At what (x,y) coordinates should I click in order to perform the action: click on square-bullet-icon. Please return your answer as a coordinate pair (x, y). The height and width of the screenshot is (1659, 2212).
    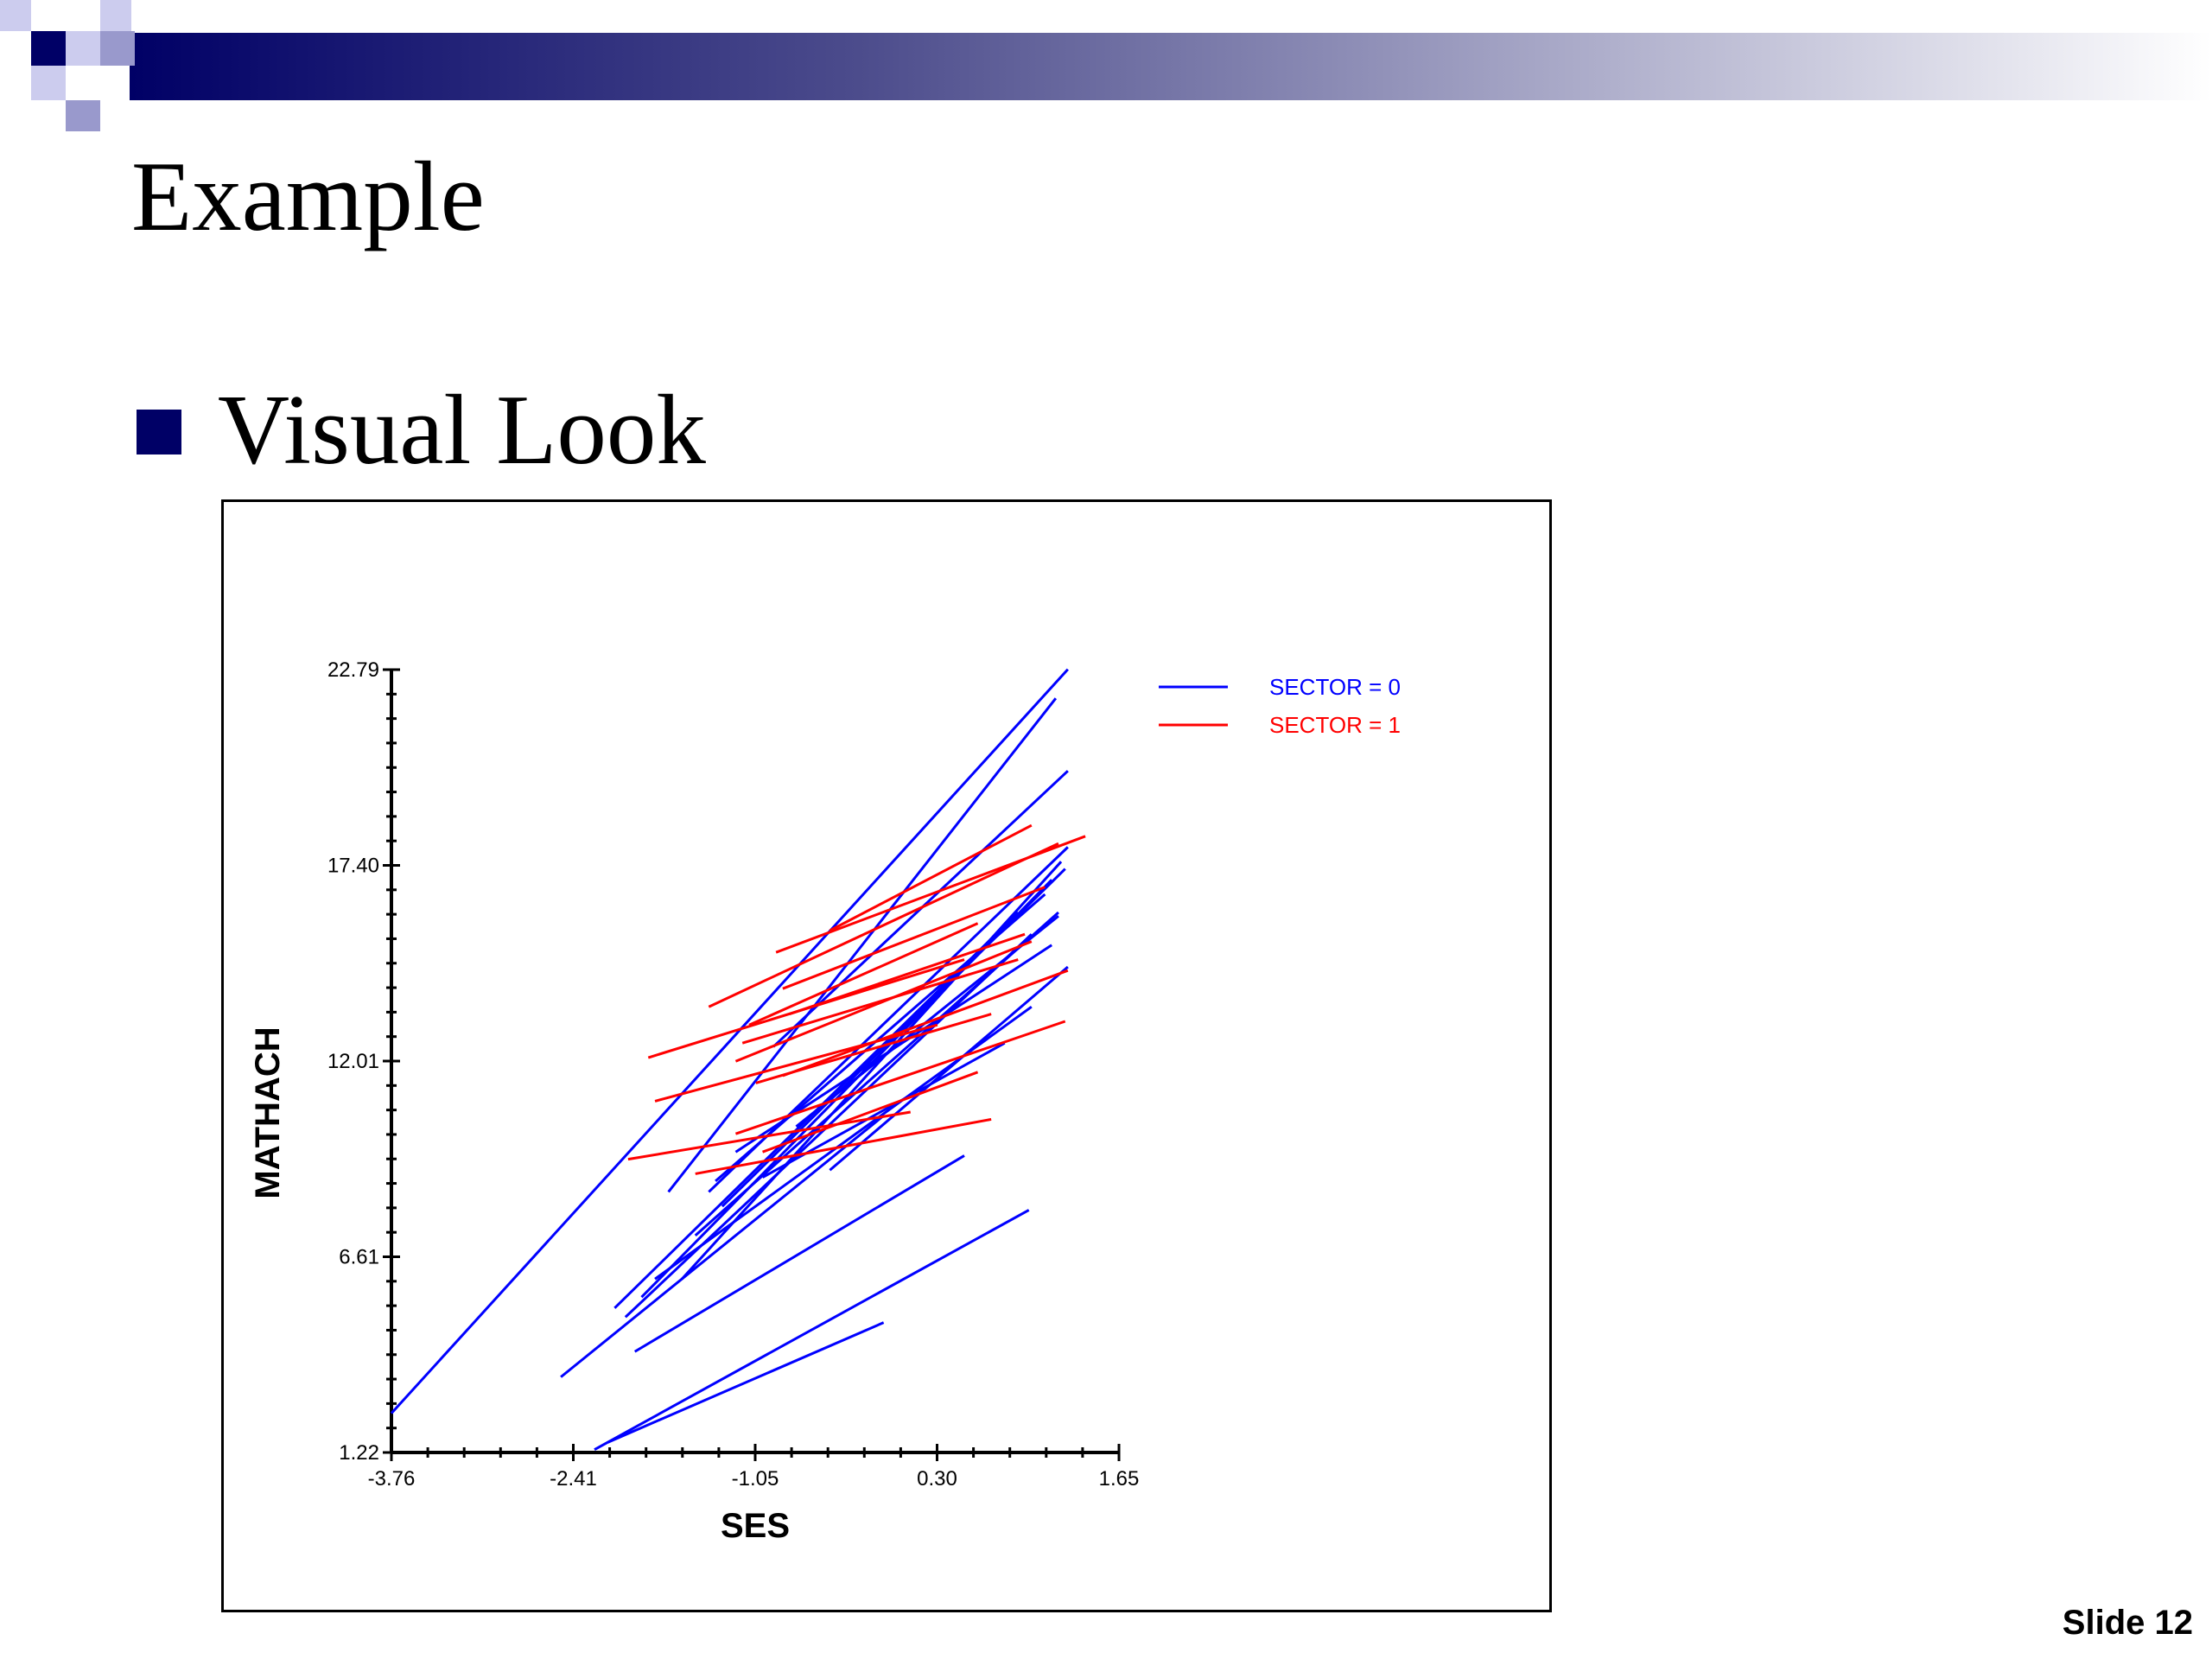
    Looking at the image, I should click on (159, 432).